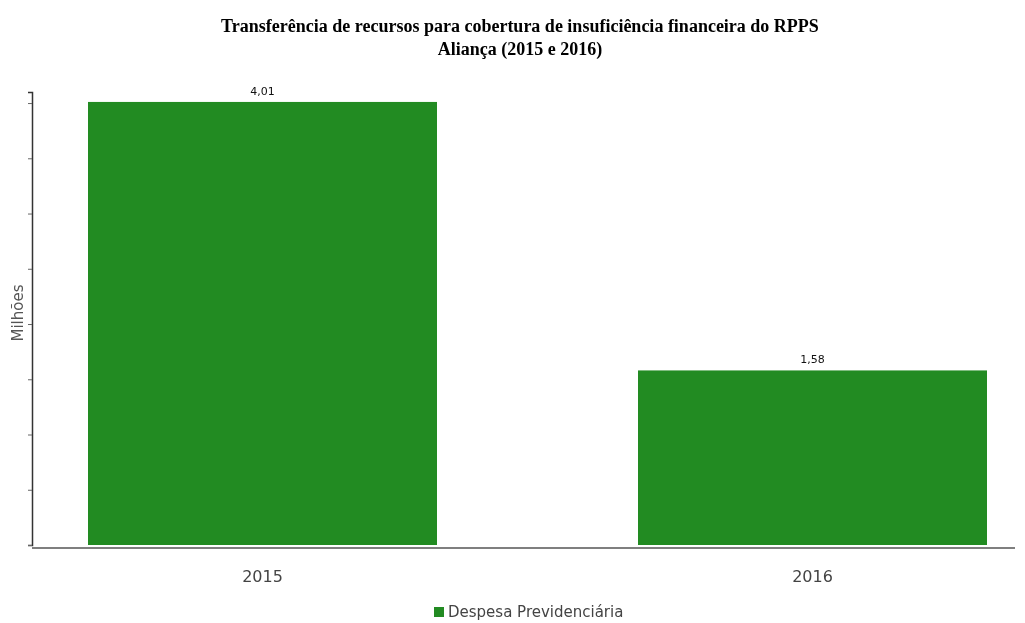 This screenshot has height=623, width=1025. I want to click on y-axis-title: Milhões, so click(18, 313).